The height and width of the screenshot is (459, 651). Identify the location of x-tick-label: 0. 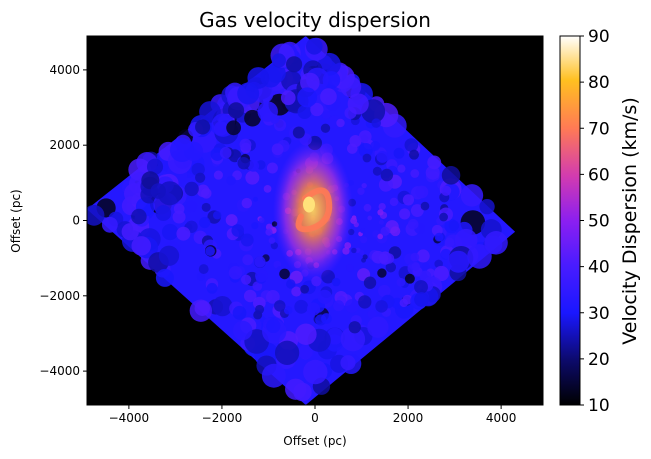
(315, 418).